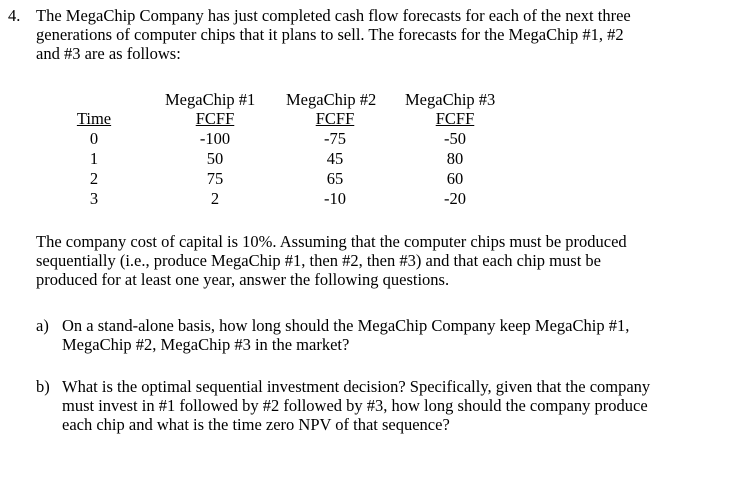 This screenshot has height=480, width=730. I want to click on chip-header-1: MegaChip #1, so click(210, 99).